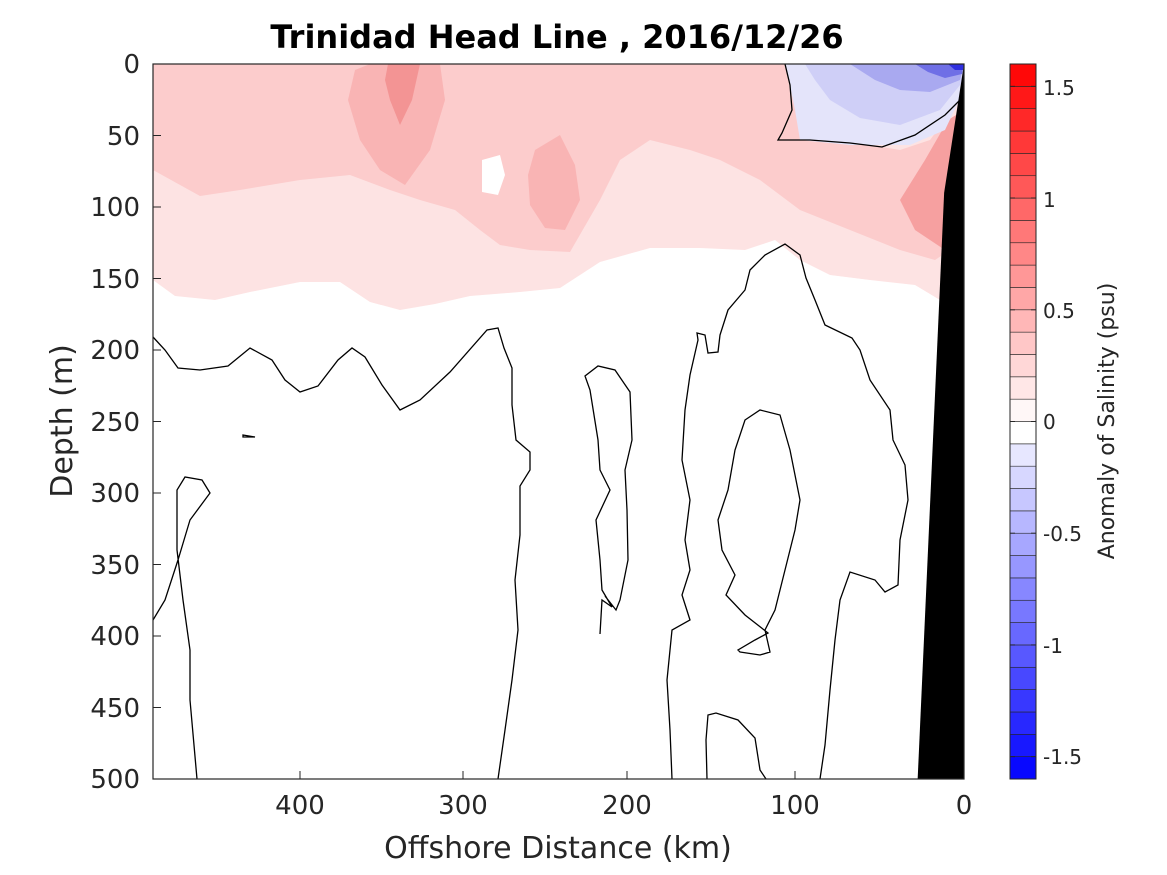  Describe the element at coordinates (131, 65) in the screenshot. I see `y-tick-label: 0` at that location.